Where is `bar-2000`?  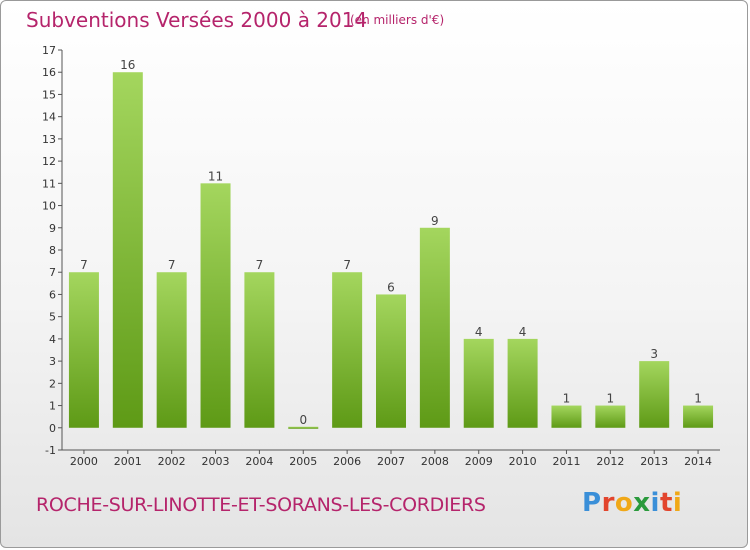
bar-2000 is located at coordinates (83, 350).